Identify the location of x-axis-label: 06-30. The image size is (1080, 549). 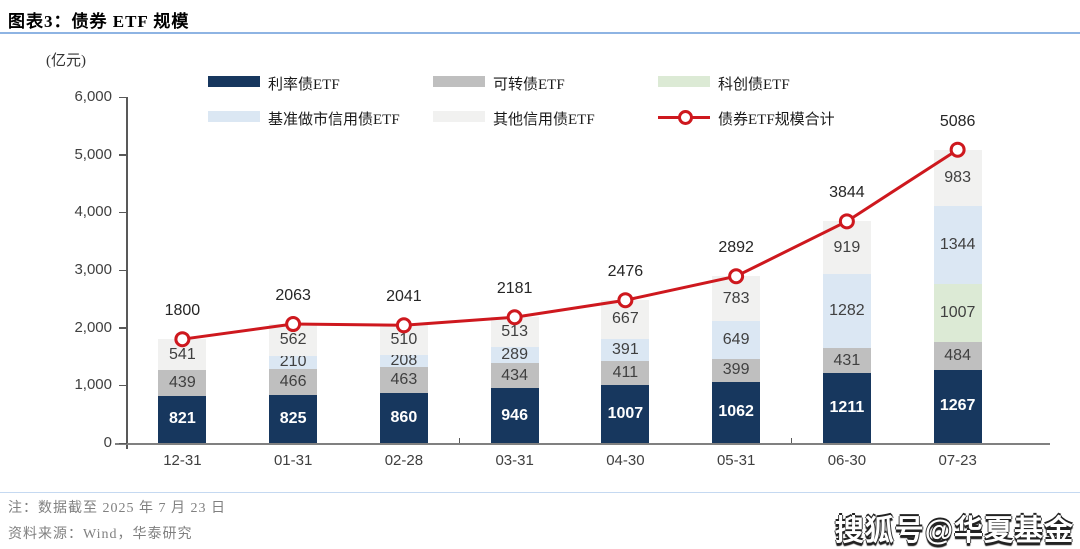
(847, 460).